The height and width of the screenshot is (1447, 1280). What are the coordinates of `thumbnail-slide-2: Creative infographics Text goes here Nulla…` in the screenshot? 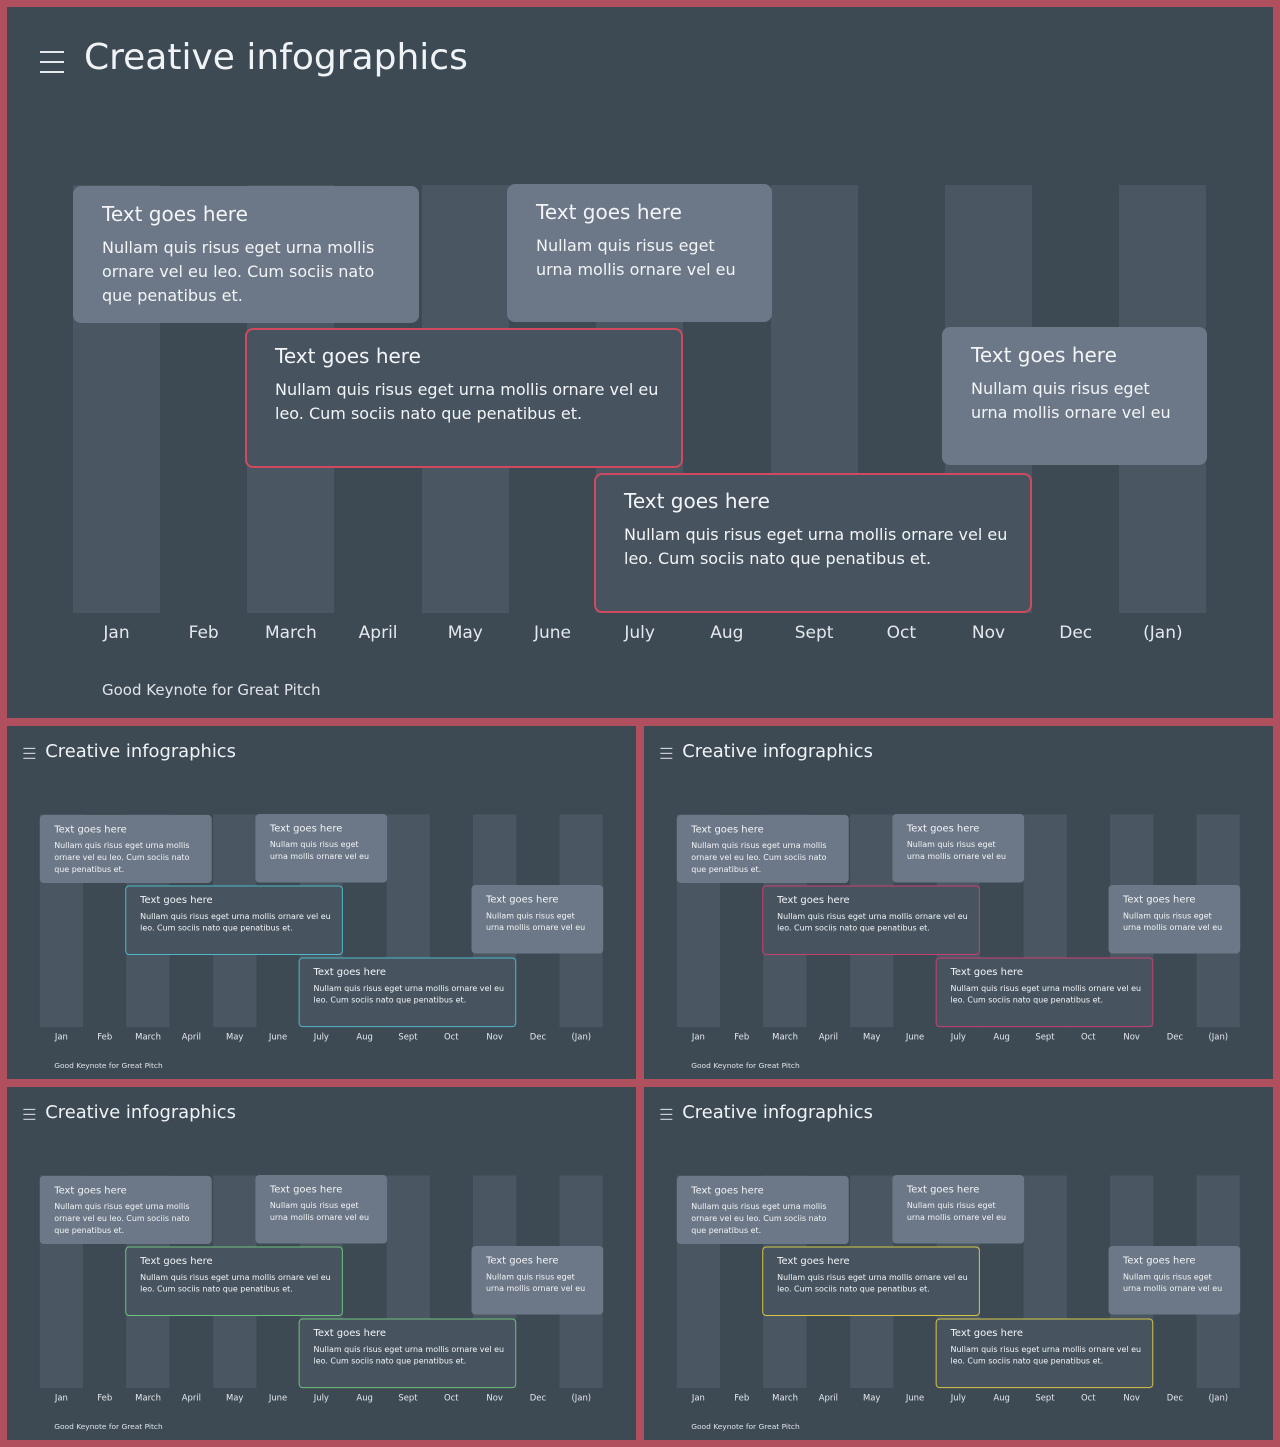 It's located at (958, 902).